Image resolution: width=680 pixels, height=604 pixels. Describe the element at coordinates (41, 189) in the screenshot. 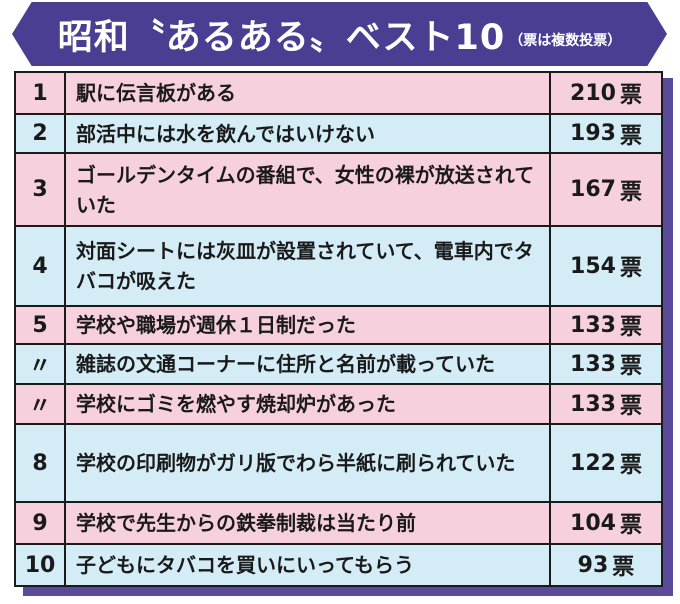

I see `rank-cell: 3` at that location.